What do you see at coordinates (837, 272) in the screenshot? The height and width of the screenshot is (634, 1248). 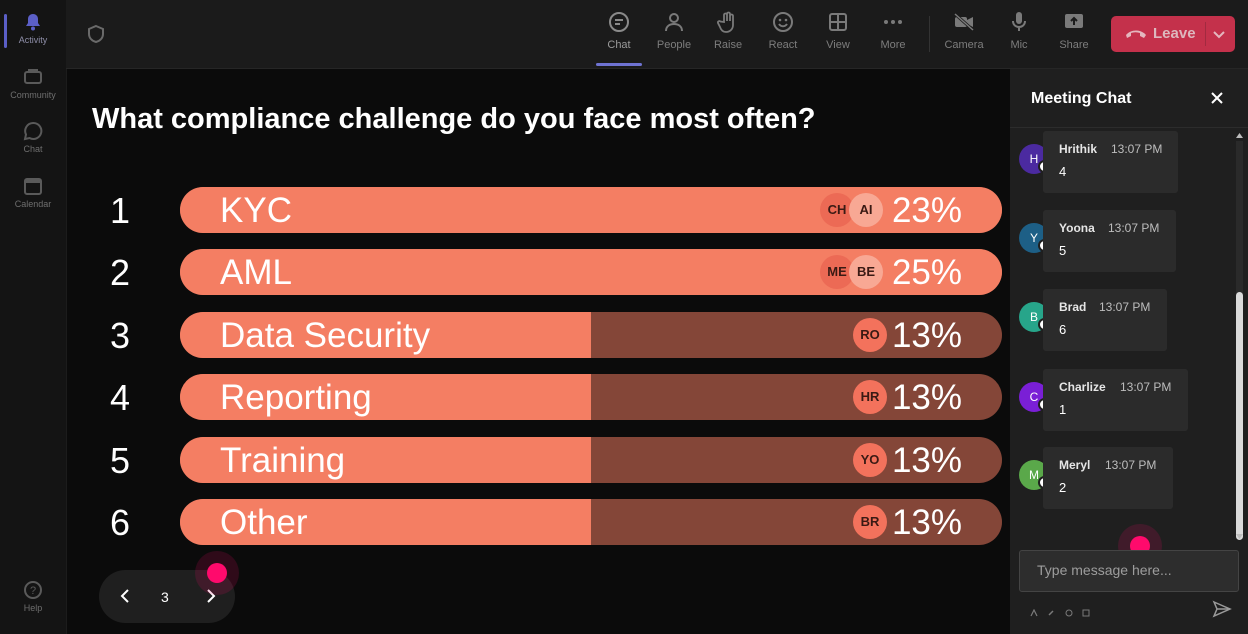 I see `voter-avatar: ME` at bounding box center [837, 272].